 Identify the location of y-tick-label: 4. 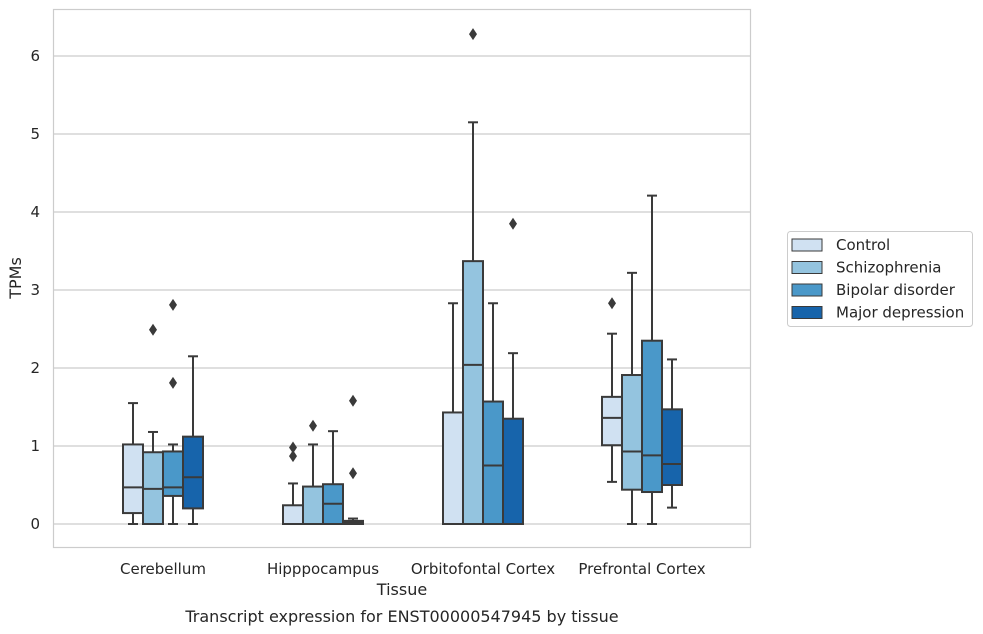
(35, 212).